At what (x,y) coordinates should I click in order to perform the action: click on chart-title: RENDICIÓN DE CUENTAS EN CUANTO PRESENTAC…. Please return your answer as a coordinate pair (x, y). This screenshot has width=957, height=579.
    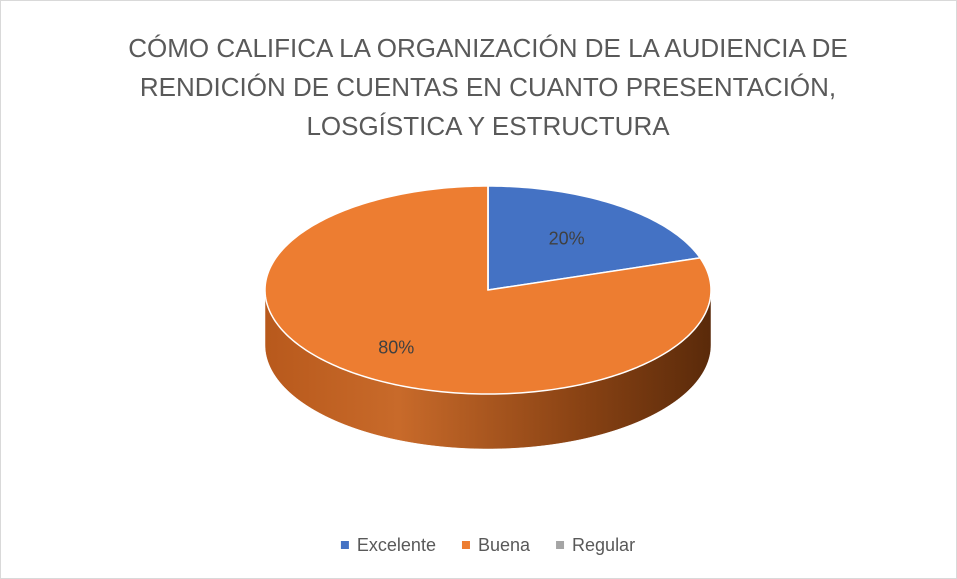
    Looking at the image, I should click on (488, 87).